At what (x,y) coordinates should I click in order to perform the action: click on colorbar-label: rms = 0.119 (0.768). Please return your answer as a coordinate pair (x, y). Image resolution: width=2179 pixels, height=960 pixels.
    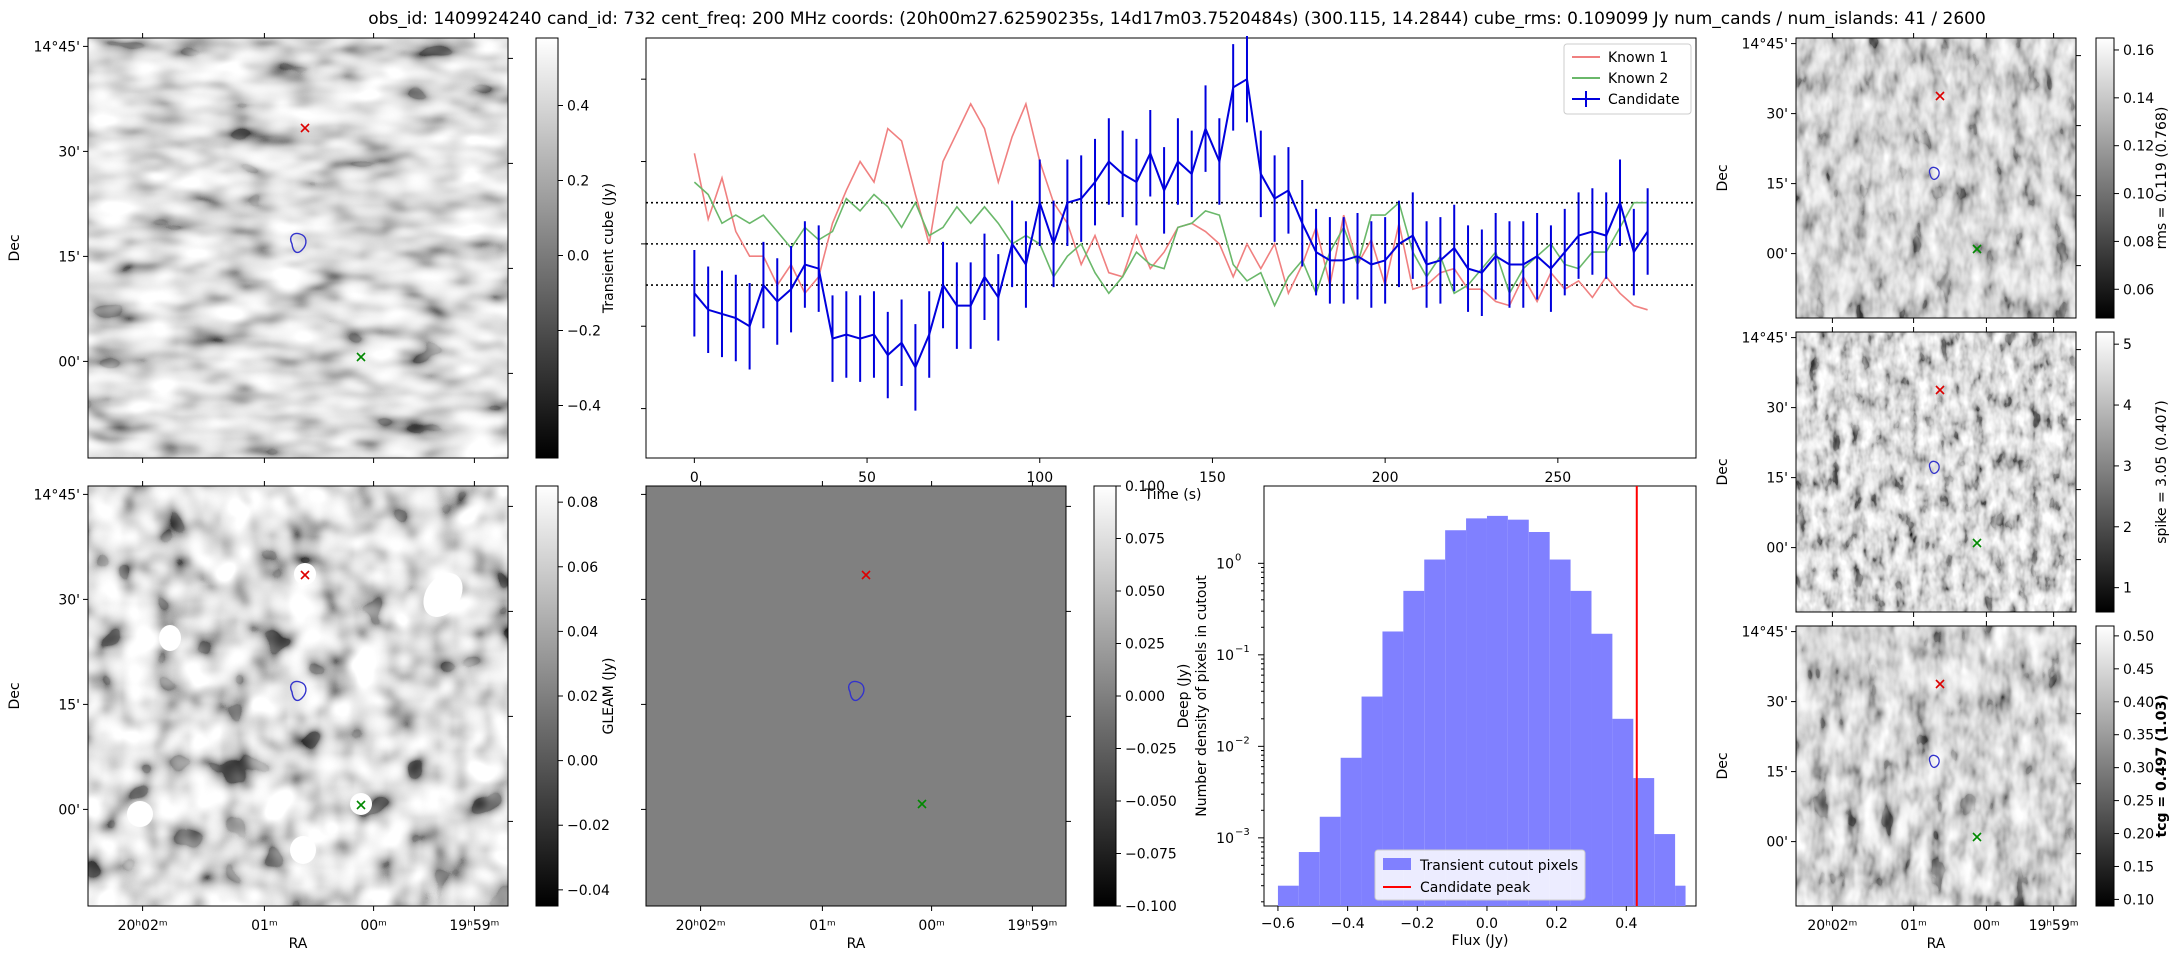
    Looking at the image, I should click on (2162, 178).